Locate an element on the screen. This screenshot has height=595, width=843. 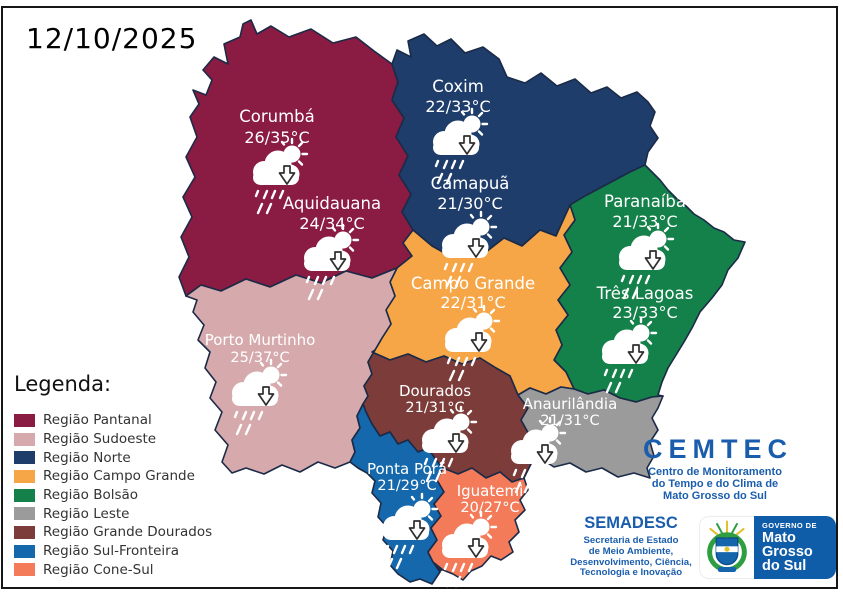
coat-of-arms-icon is located at coordinates (726, 547).